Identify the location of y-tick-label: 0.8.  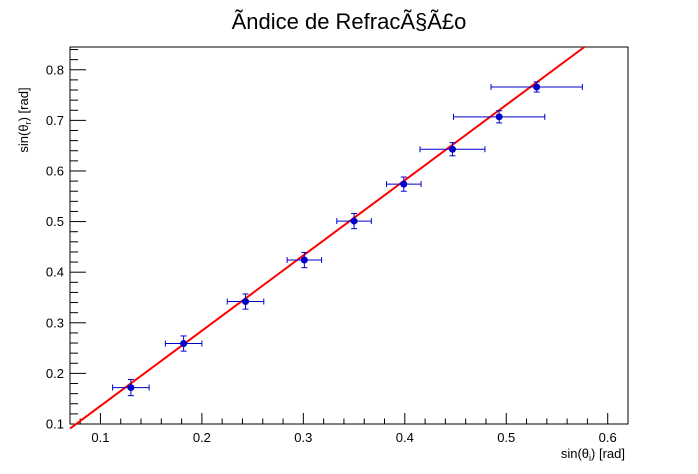
(55, 69).